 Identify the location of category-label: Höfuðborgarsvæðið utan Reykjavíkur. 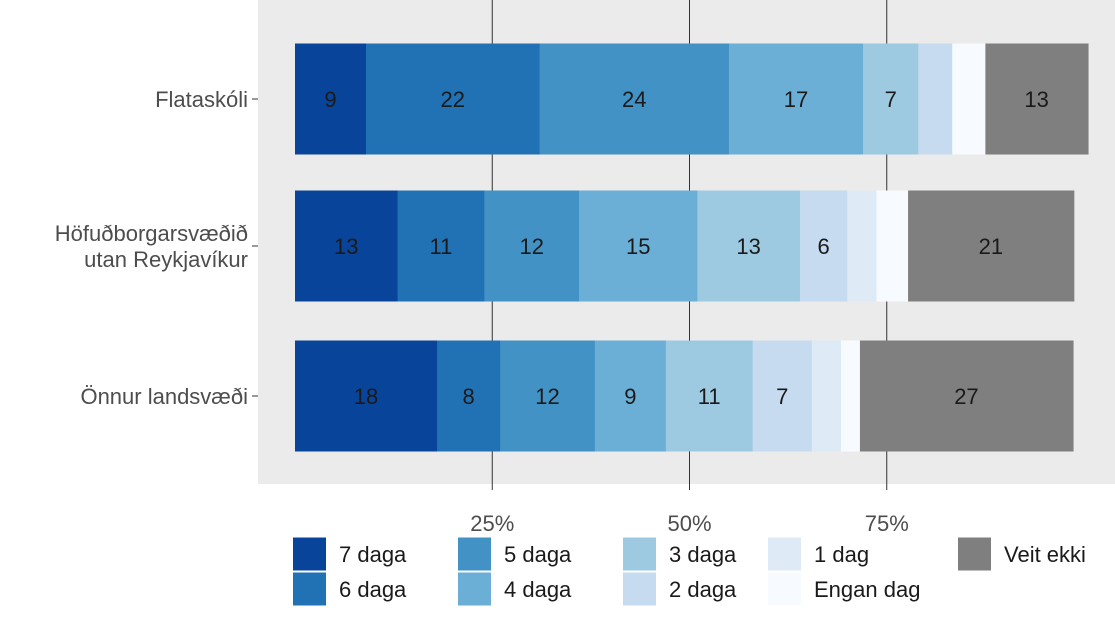
(151, 246).